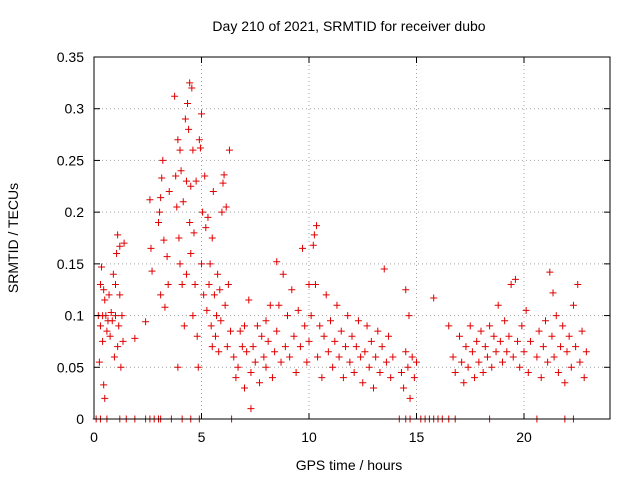 This screenshot has height=480, width=640. I want to click on x-tick-label: 15, so click(417, 437).